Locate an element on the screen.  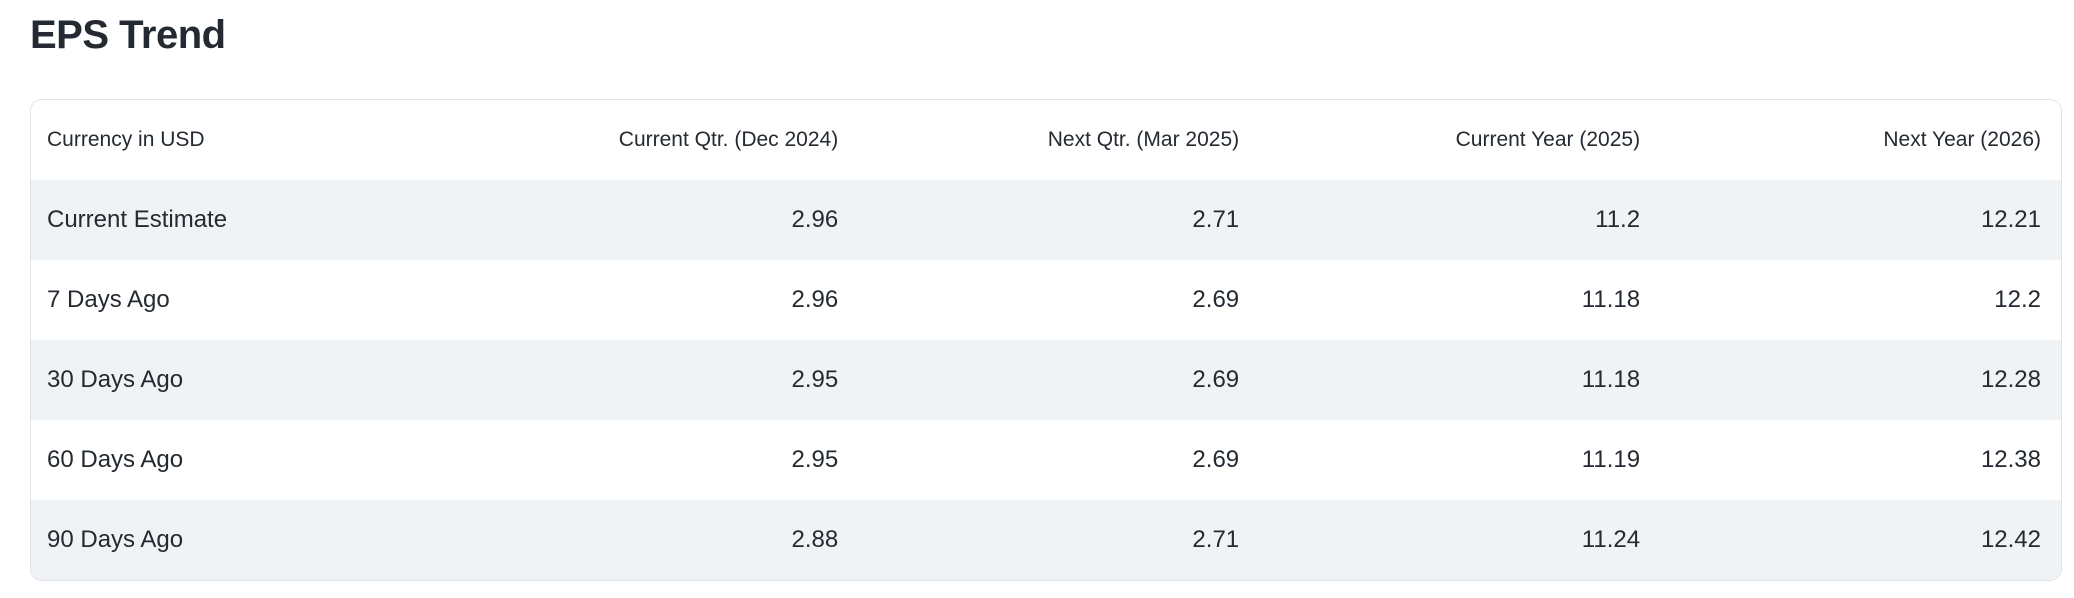
eps-value-cell: 12.21 is located at coordinates (2010, 219).